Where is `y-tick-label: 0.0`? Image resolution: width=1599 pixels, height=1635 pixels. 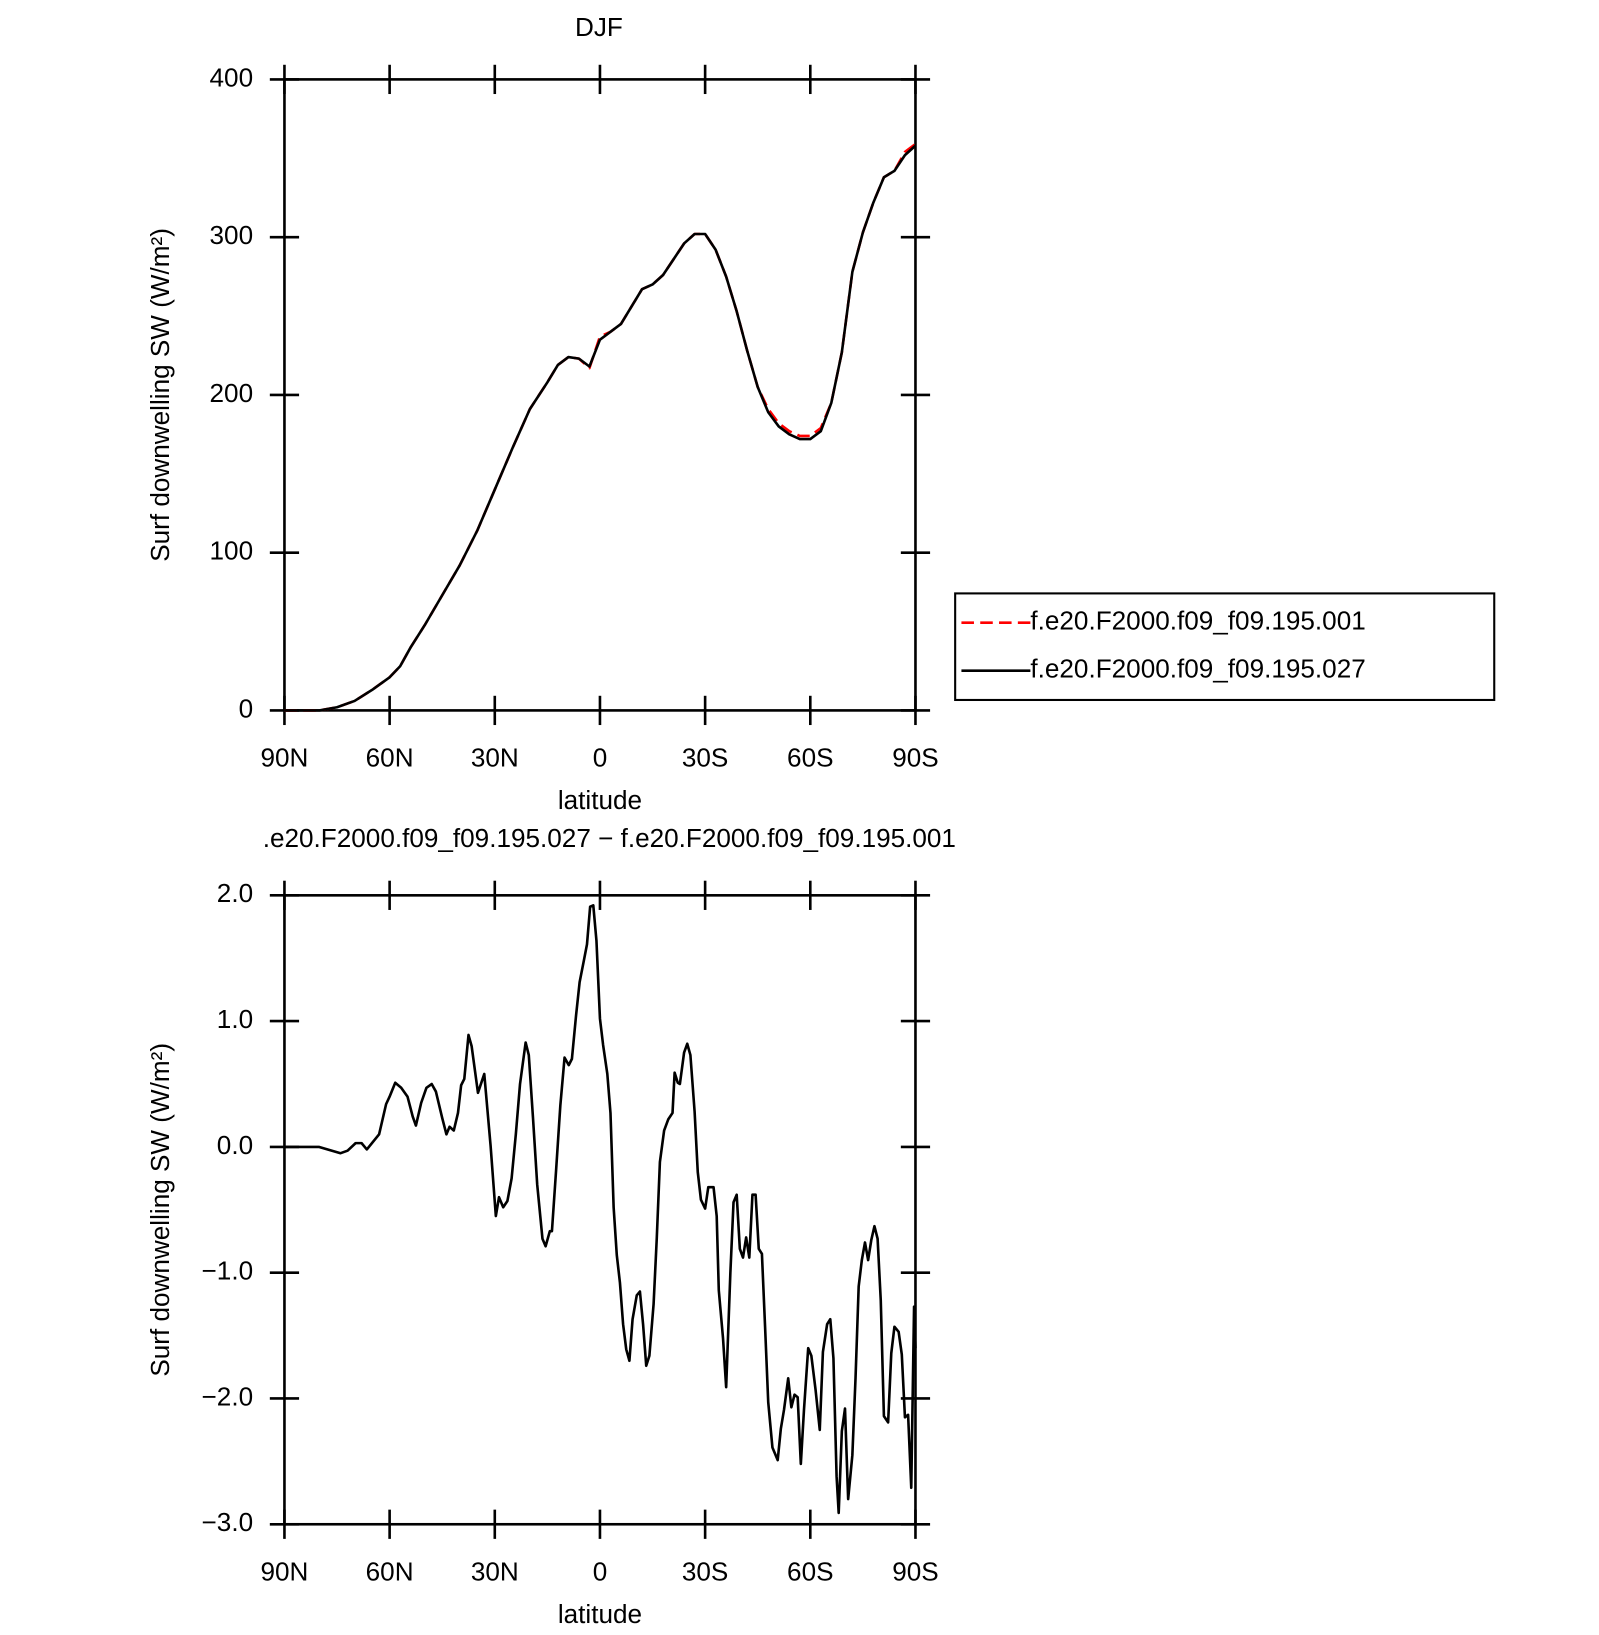 y-tick-label: 0.0 is located at coordinates (235, 1145).